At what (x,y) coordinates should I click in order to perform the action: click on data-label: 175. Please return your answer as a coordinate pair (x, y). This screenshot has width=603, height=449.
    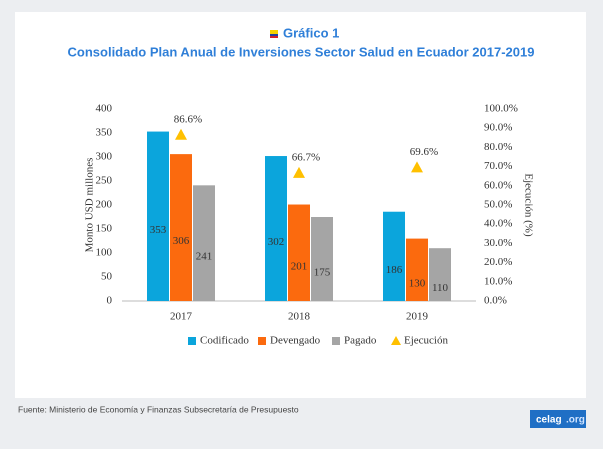
    Looking at the image, I should click on (322, 273).